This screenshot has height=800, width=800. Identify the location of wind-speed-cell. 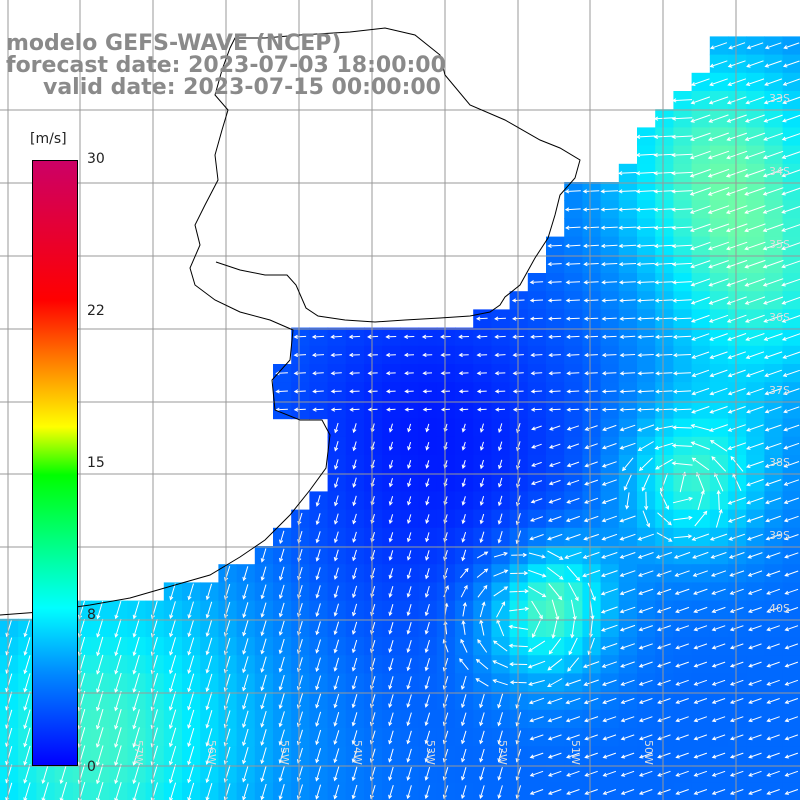
(791, 791).